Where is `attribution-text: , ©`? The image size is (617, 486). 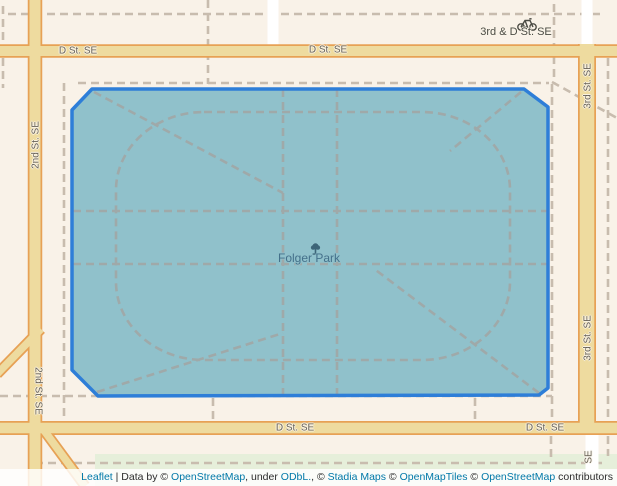 attribution-text: , © is located at coordinates (319, 477).